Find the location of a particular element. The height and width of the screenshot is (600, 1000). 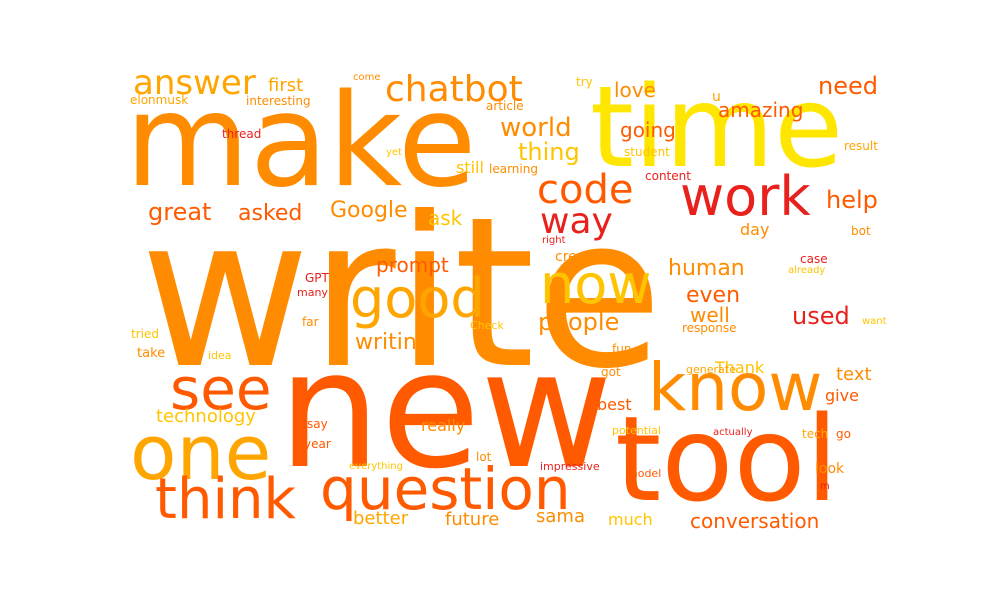

word-google: Google is located at coordinates (369, 210).